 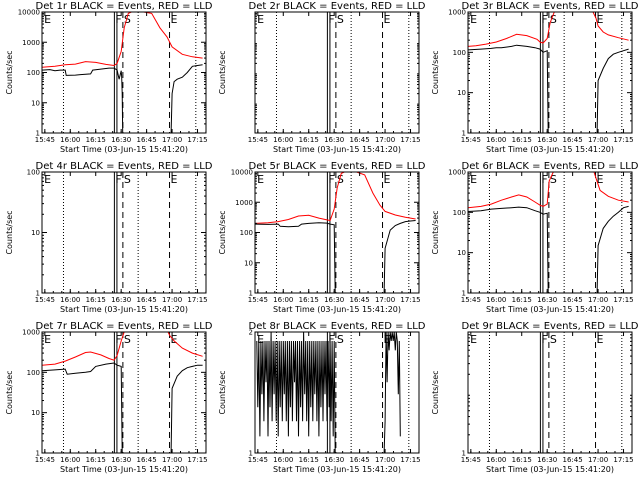 What do you see at coordinates (124, 326) in the screenshot?
I see `panel-title: Det 7r BLACK = Events, RED = LLD` at bounding box center [124, 326].